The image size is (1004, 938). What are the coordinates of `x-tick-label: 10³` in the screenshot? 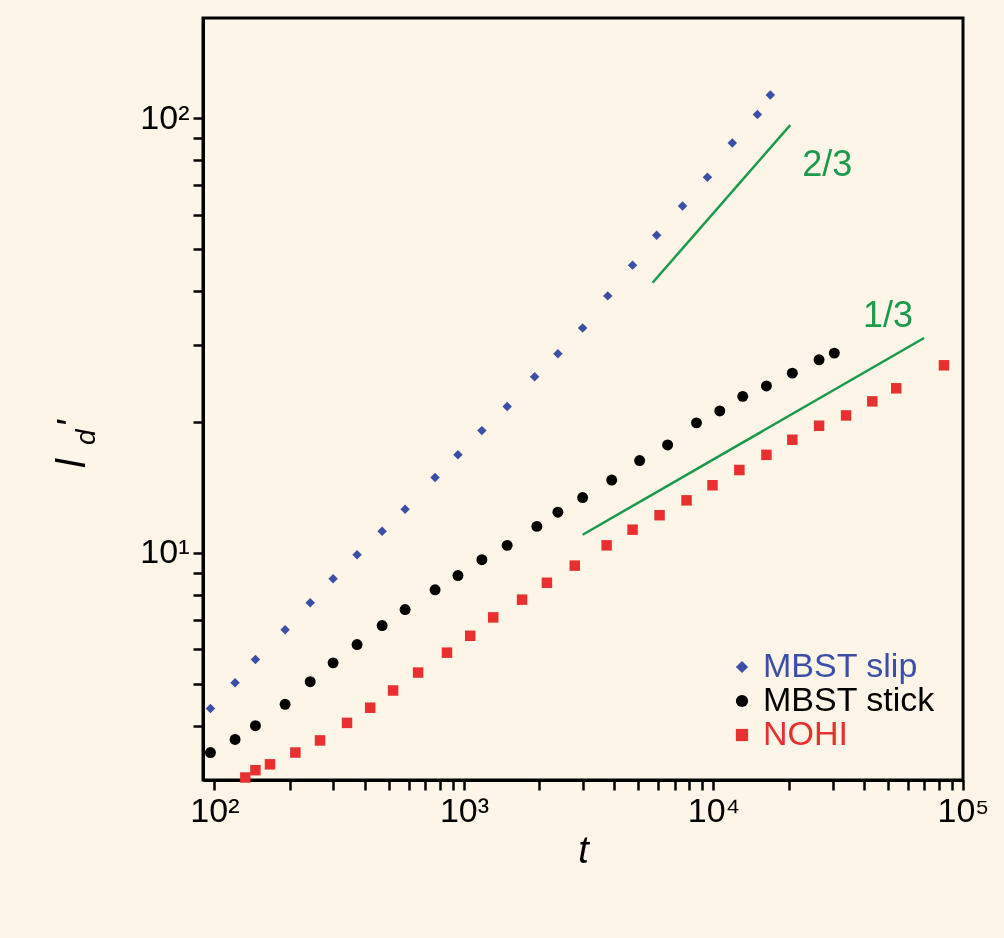 It's located at (464, 809).